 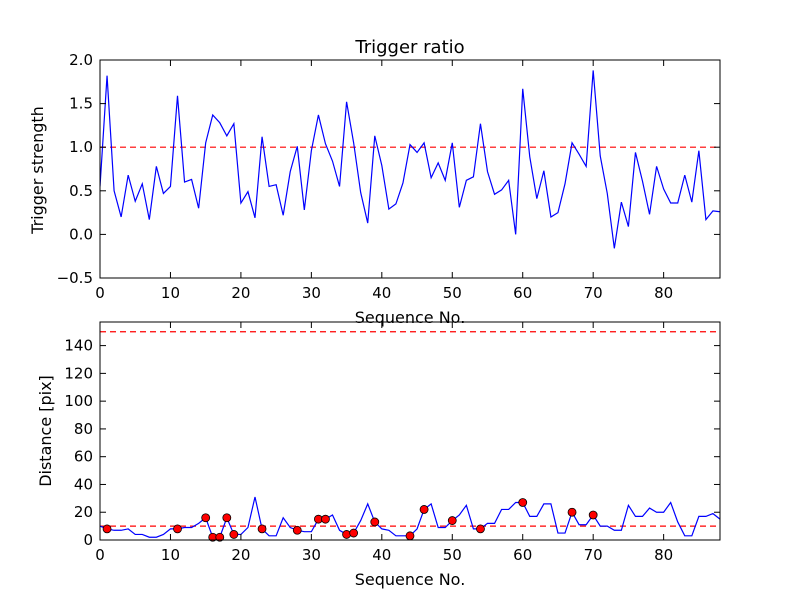 I want to click on y-tick-label: 100, so click(x=78, y=401).